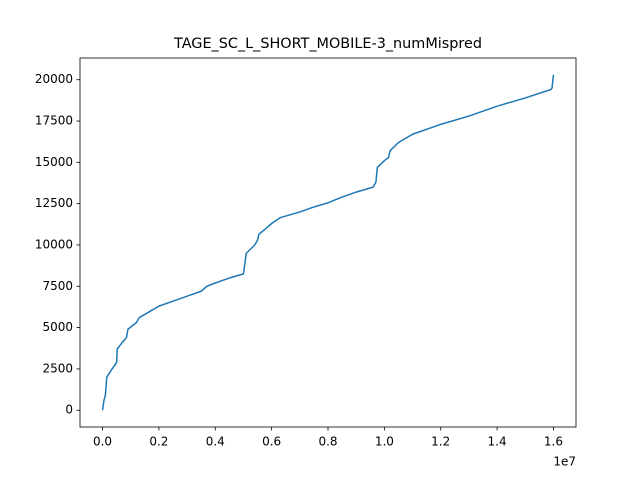 This screenshot has height=480, width=640. I want to click on x-tick-label: 0.8, so click(327, 442).